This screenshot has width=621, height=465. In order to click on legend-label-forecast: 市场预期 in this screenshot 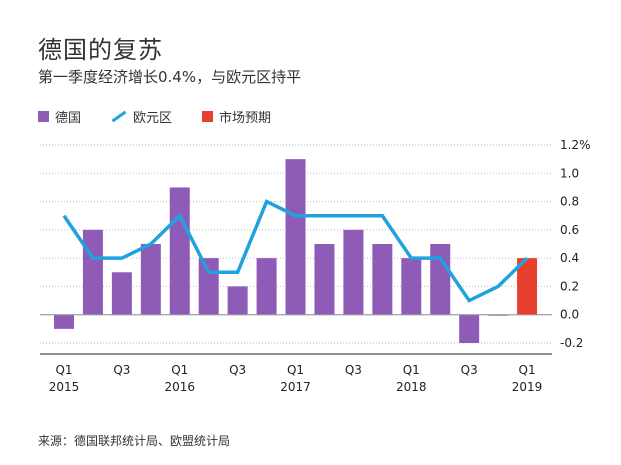, I will do `click(245, 118)`.